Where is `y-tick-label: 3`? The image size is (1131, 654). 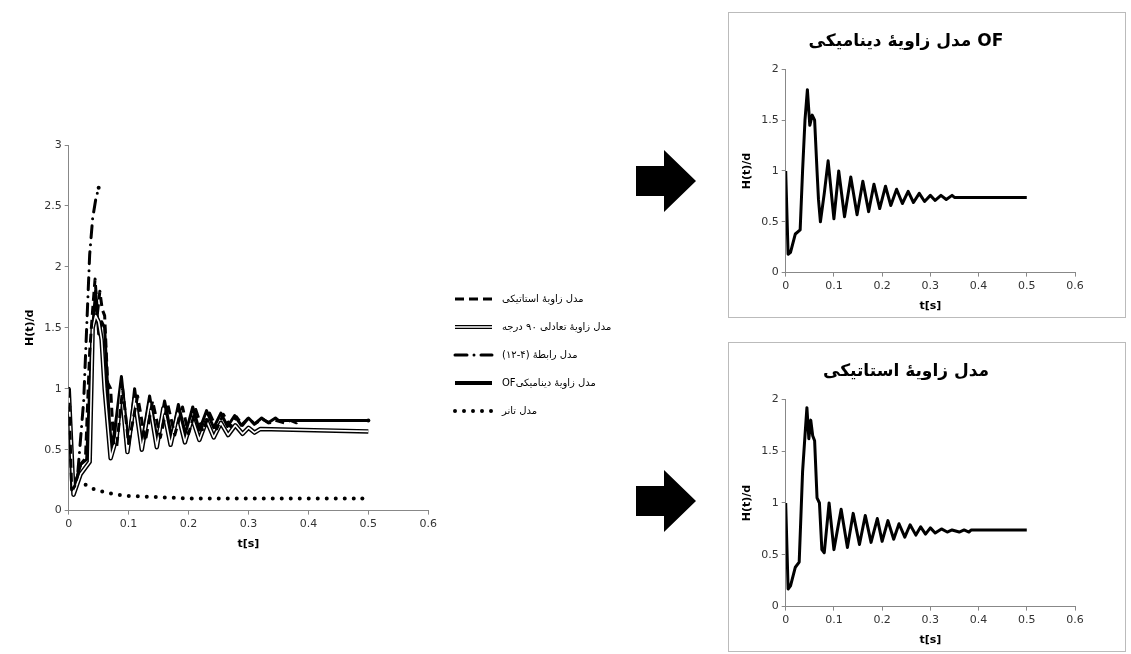
y-tick-label: 3 is located at coordinates (58, 144).